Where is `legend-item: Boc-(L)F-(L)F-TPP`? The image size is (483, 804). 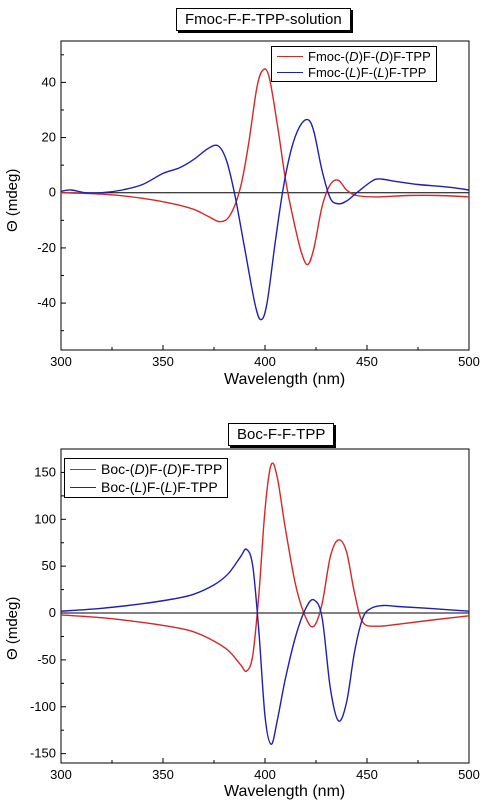 legend-item: Boc-(L)F-(L)F-TPP is located at coordinates (146, 487).